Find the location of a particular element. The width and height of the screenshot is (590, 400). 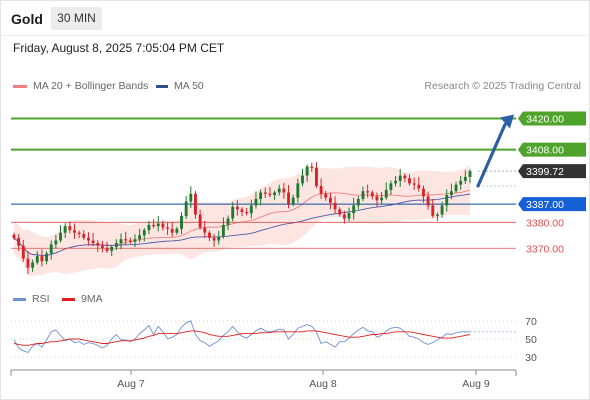

rsi-tick-label: 30 is located at coordinates (531, 358).